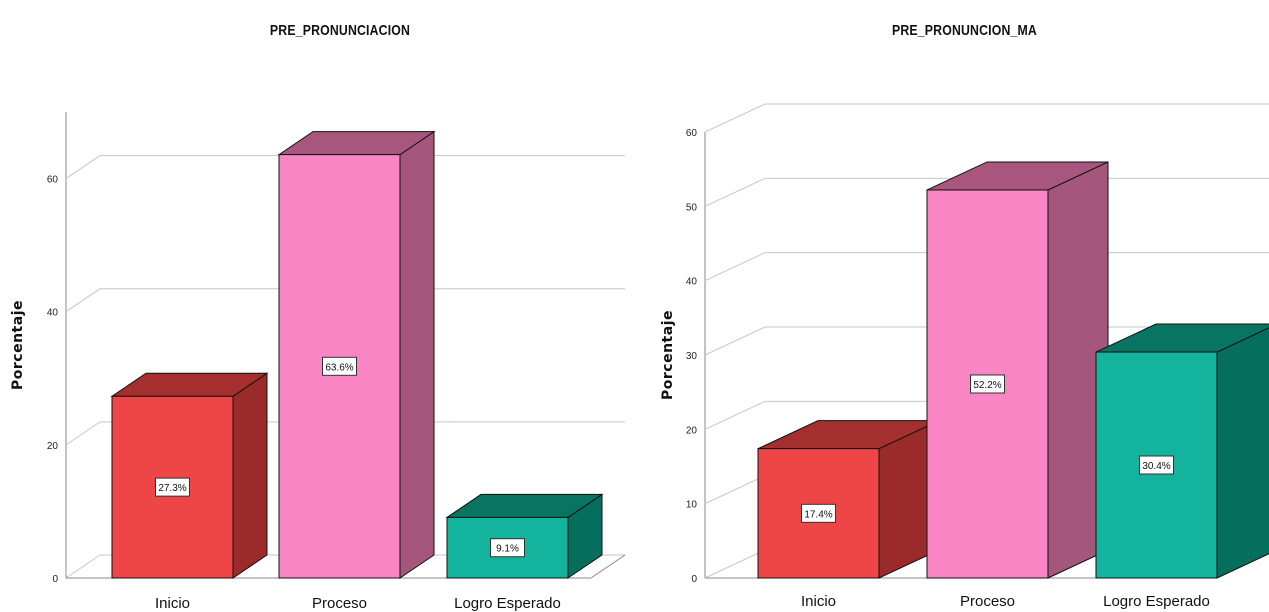 Image resolution: width=1269 pixels, height=612 pixels. What do you see at coordinates (964, 30) in the screenshot?
I see `chart-title-right: PRE_PRONUNCION_MA` at bounding box center [964, 30].